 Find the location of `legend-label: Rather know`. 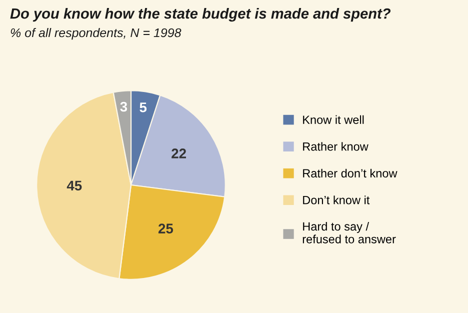

legend-label: Rather know is located at coordinates (335, 146).